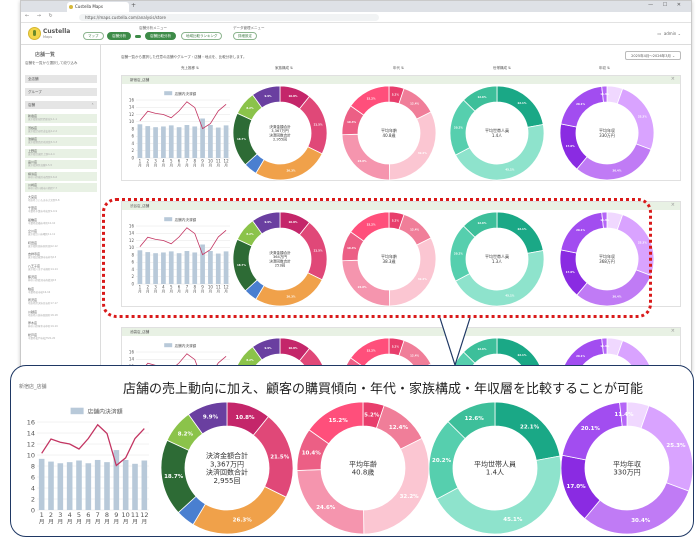  I want to click on new-tab-button: +, so click(134, 5).